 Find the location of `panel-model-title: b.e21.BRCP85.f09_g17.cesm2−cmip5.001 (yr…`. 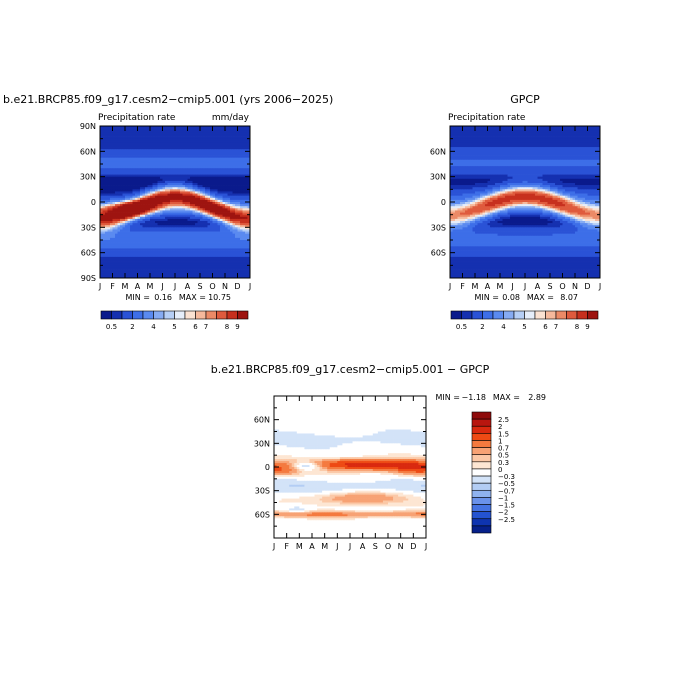

panel-model-title: b.e21.BRCP85.f09_g17.cesm2−cmip5.001 (yr… is located at coordinates (168, 99).